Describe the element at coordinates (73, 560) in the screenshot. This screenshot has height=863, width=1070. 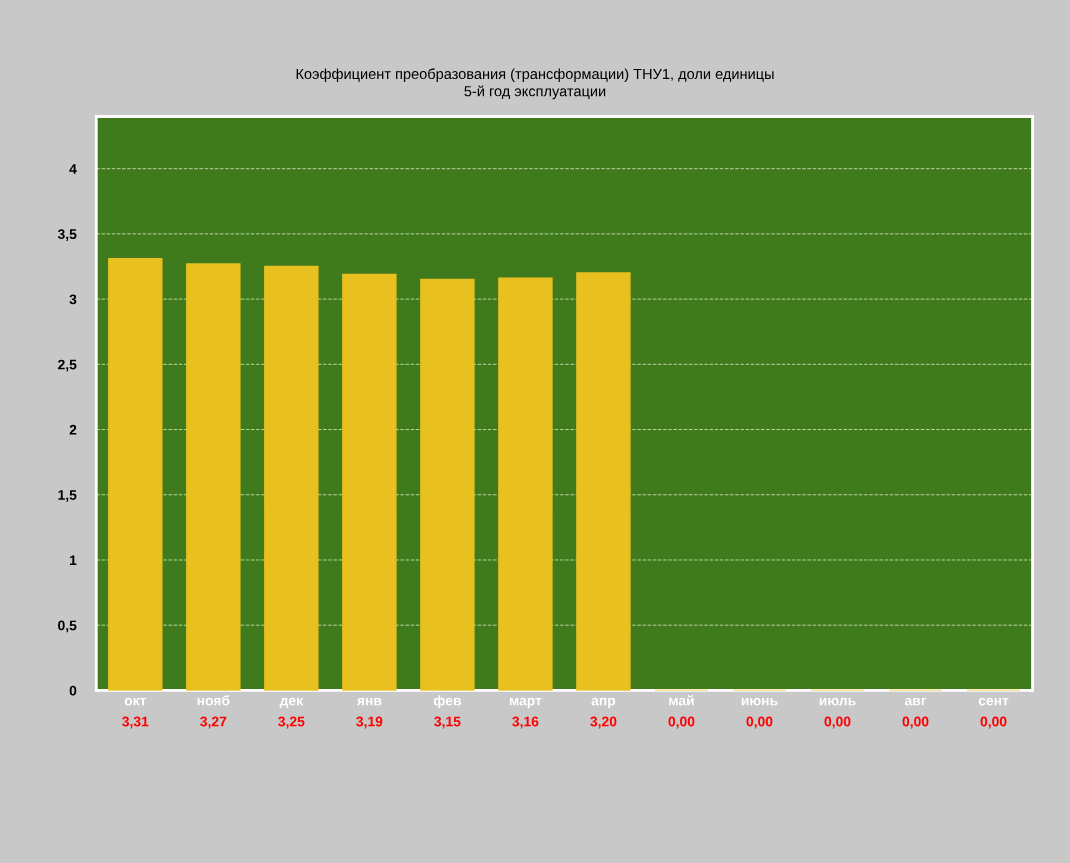
I see `y-tick-label: 1` at that location.